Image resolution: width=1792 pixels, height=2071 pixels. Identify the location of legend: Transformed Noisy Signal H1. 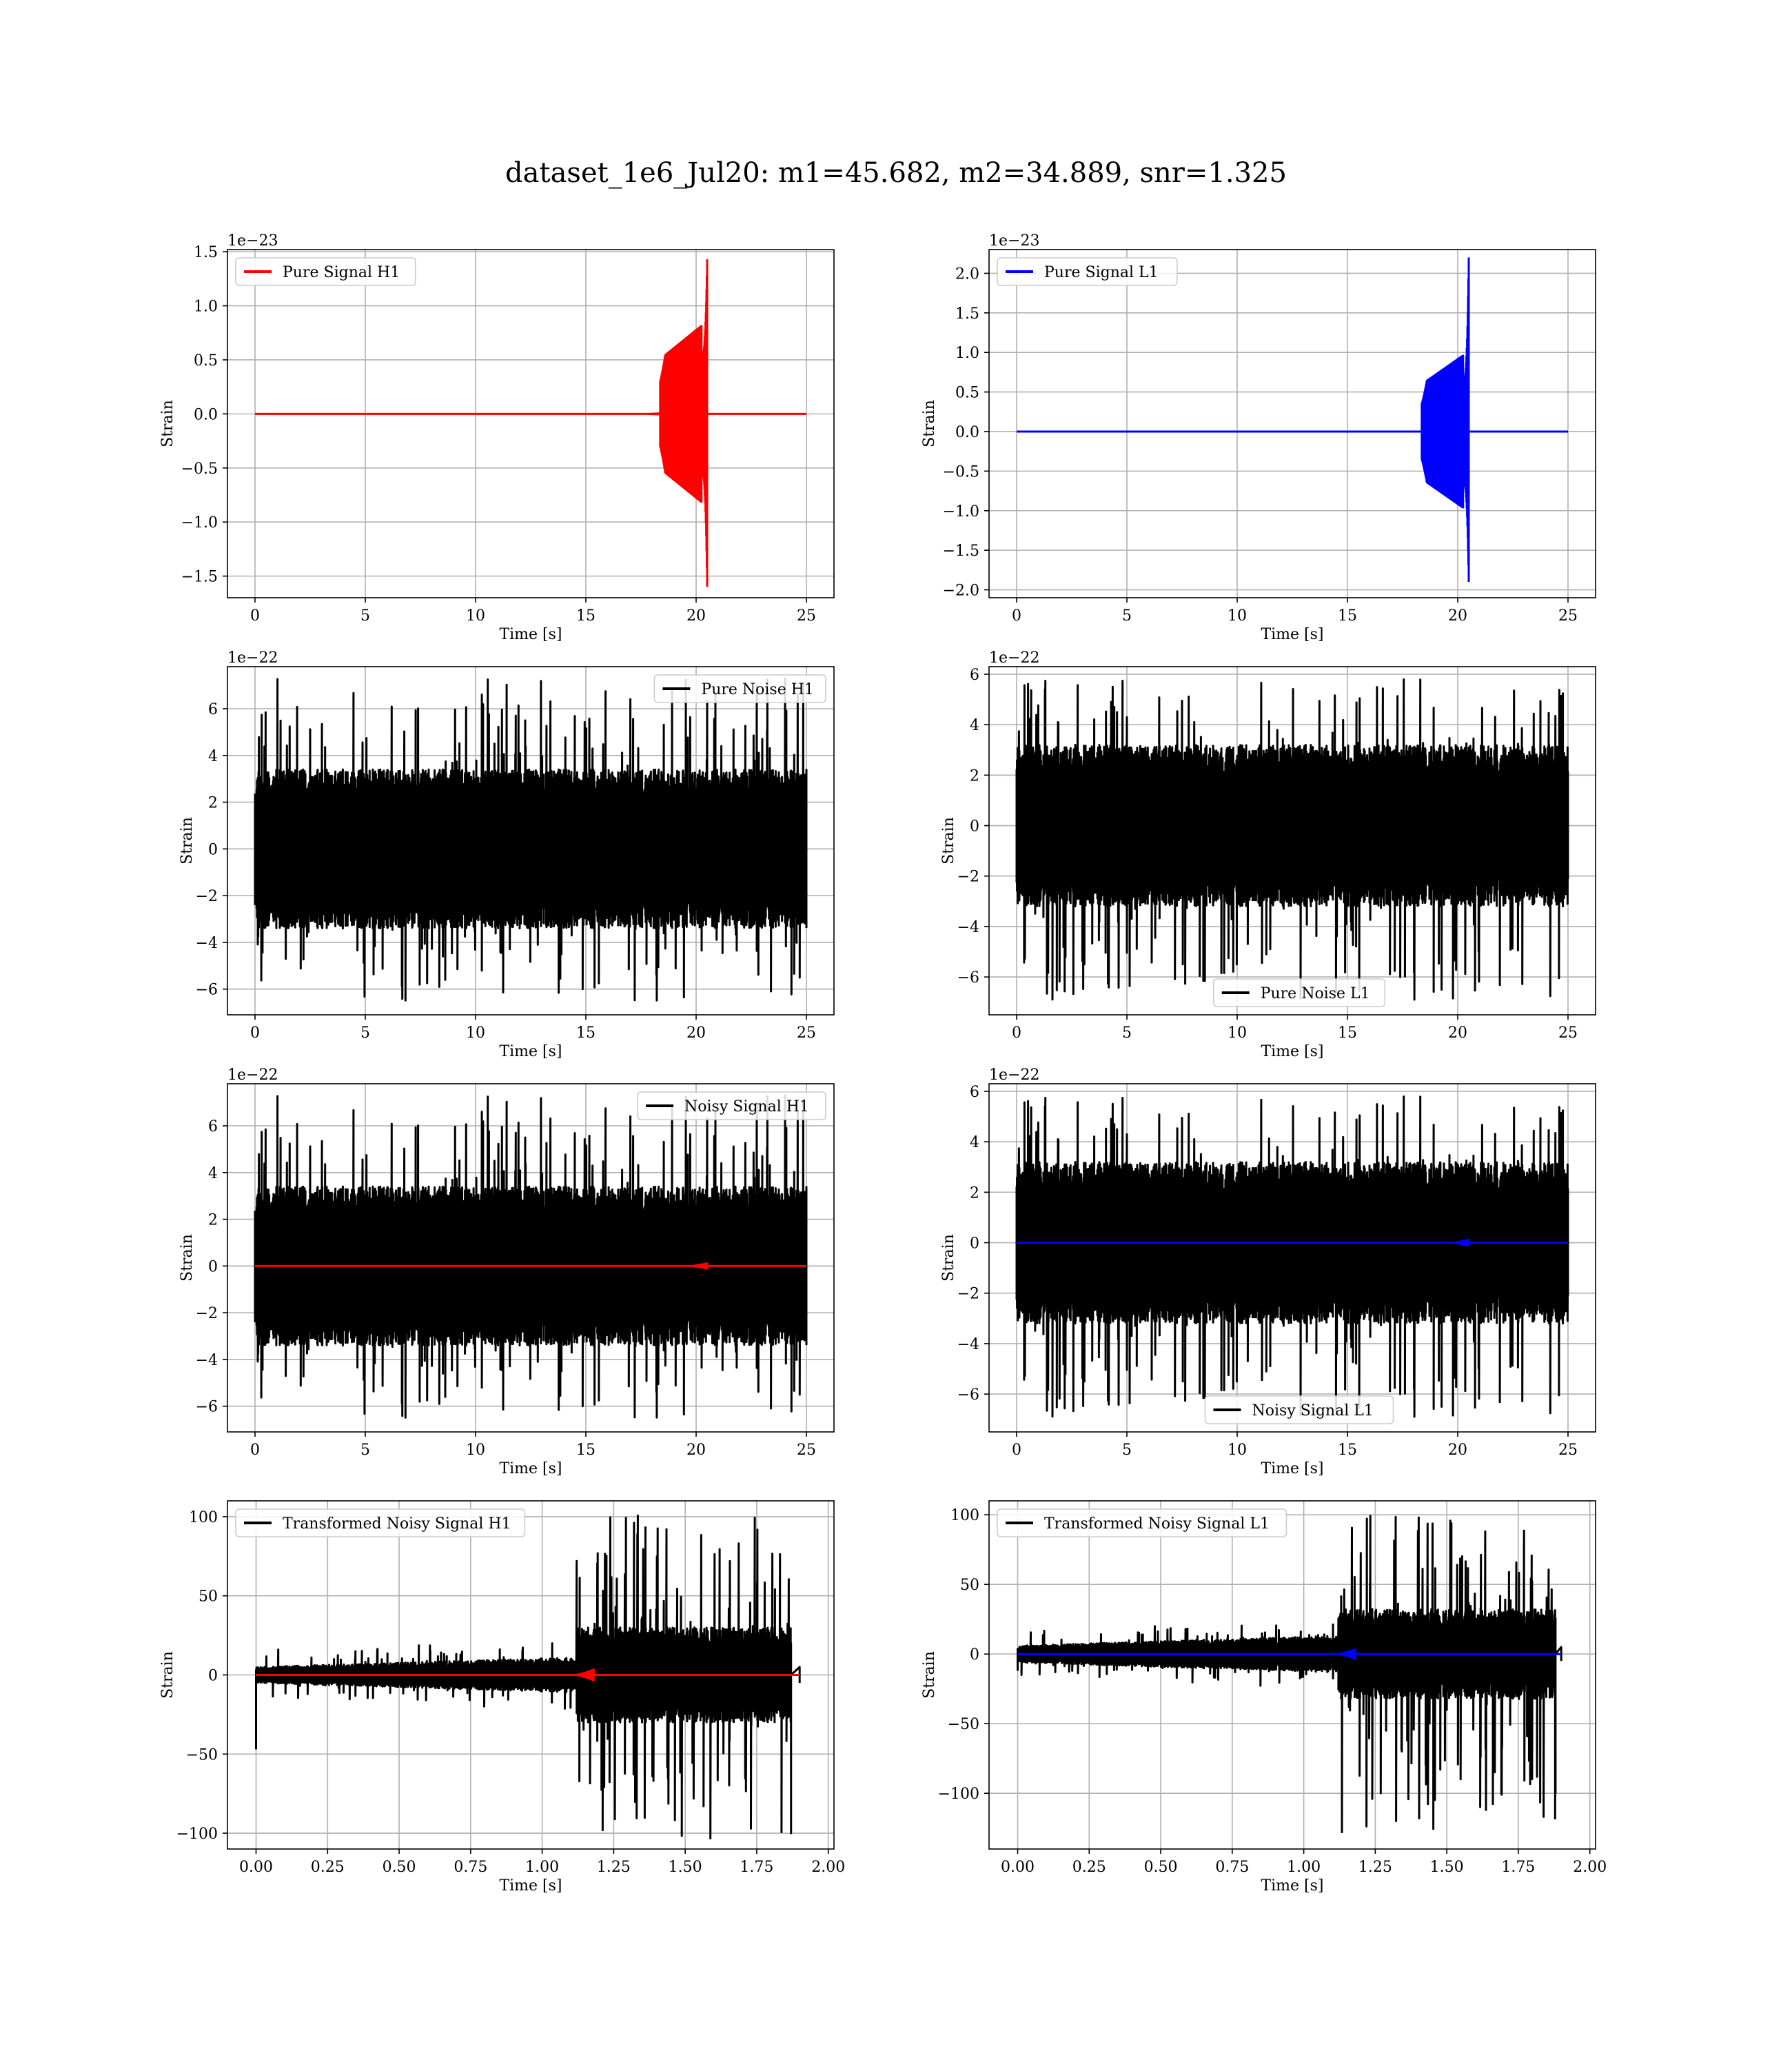
(380, 1522).